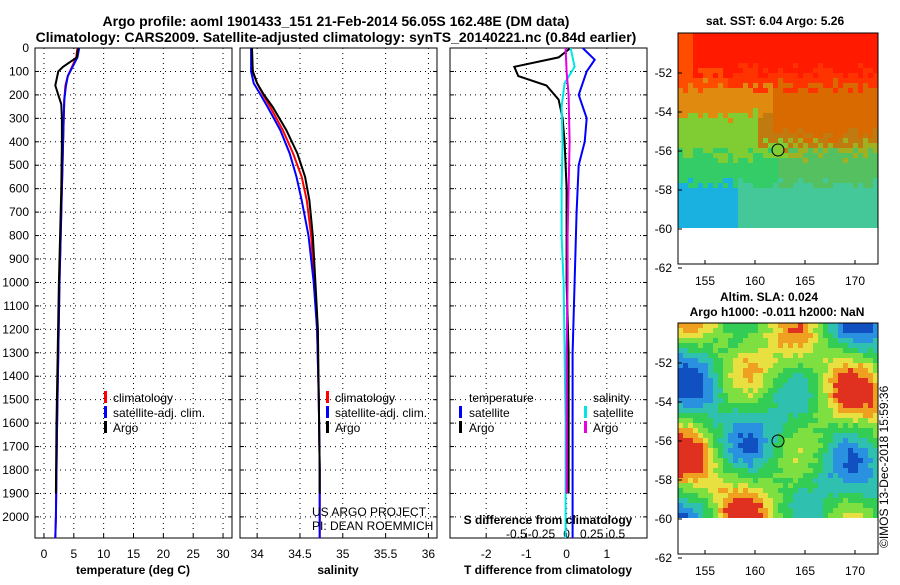  Describe the element at coordinates (19, 236) in the screenshot. I see `depth-tick-label: 800` at that location.